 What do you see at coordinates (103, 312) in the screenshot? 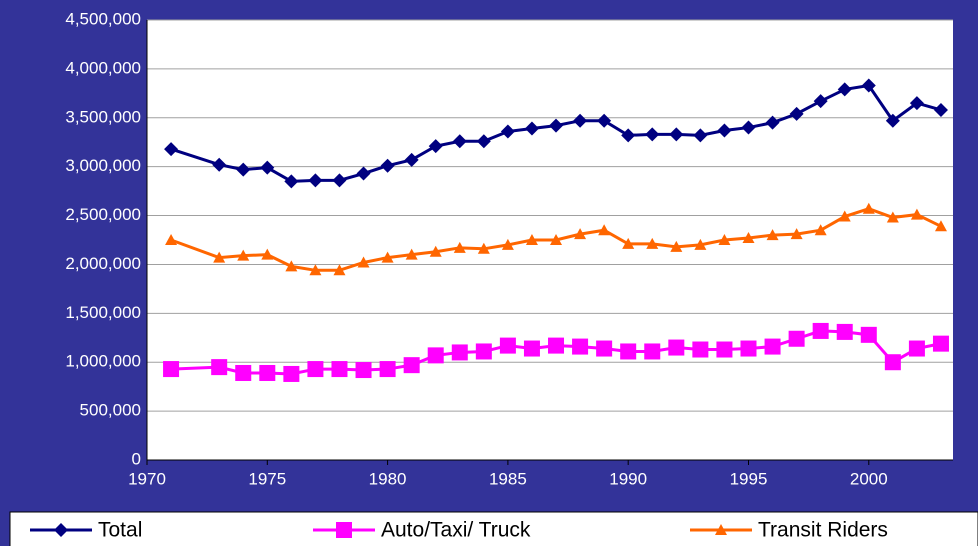
I see `y-tick-label: 1,500,000` at bounding box center [103, 312].